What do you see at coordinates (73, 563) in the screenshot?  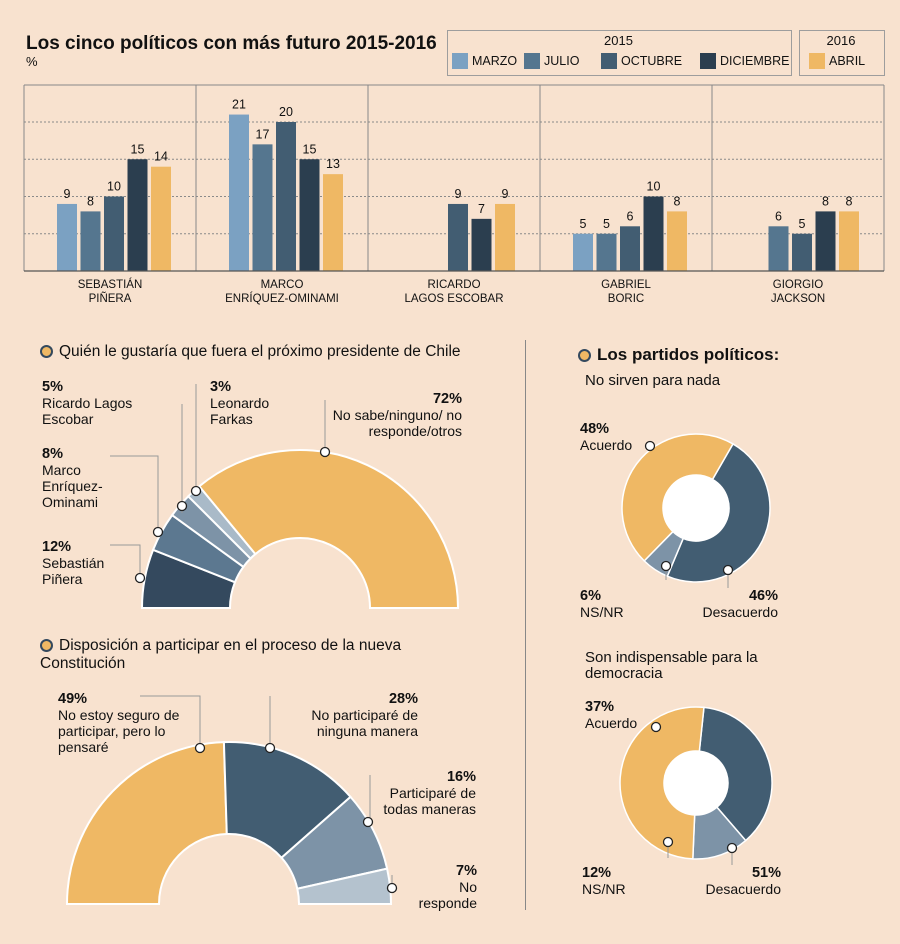 I see `pres-label-pinera: 12% Sebastián Piñera` at bounding box center [73, 563].